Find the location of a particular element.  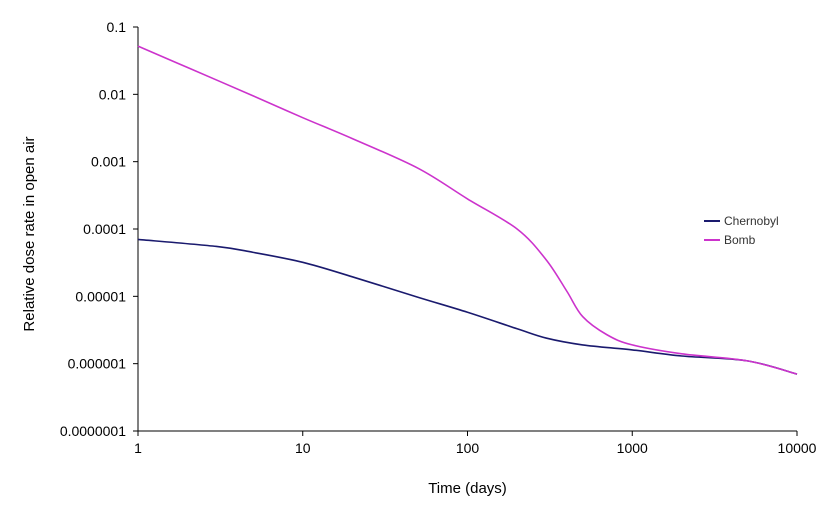

y-tick-label: 0.0000001 is located at coordinates (93, 431).